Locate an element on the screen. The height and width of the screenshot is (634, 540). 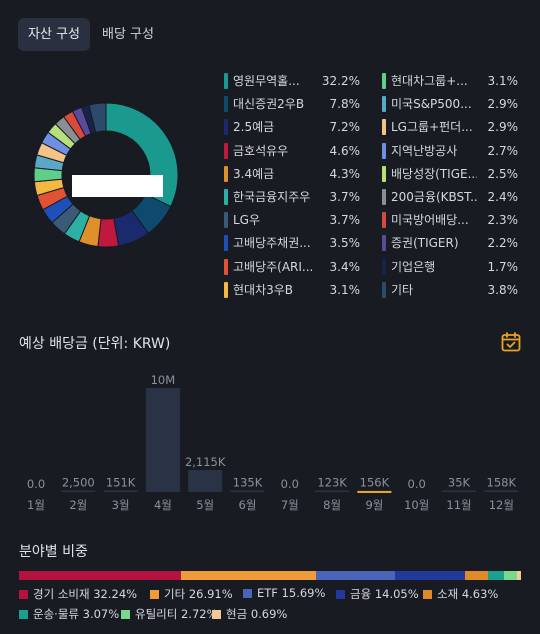
legend-percent: 4.3% is located at coordinates (345, 173).